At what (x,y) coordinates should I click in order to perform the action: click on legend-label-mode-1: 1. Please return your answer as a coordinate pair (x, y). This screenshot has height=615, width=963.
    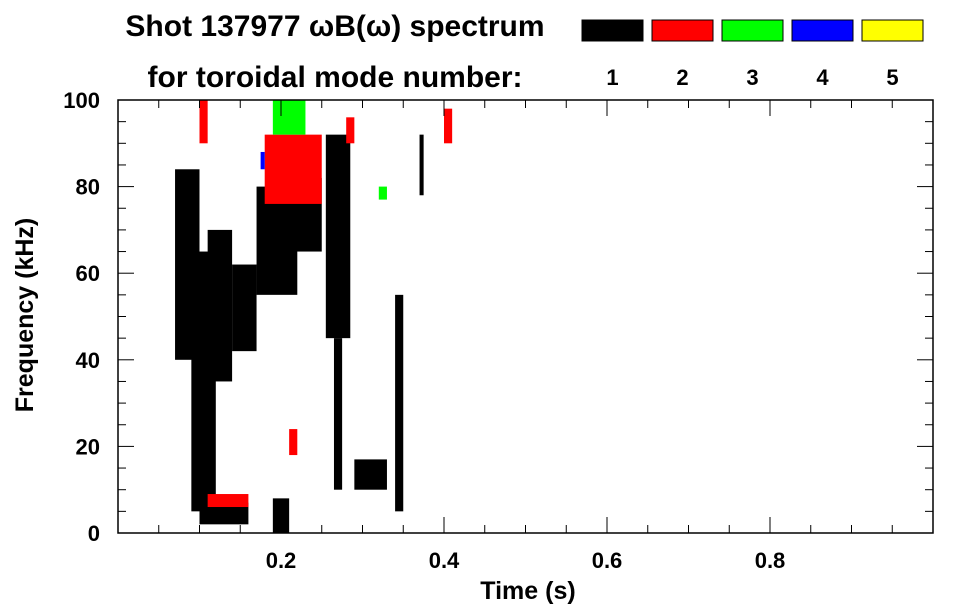
    Looking at the image, I should click on (612, 77).